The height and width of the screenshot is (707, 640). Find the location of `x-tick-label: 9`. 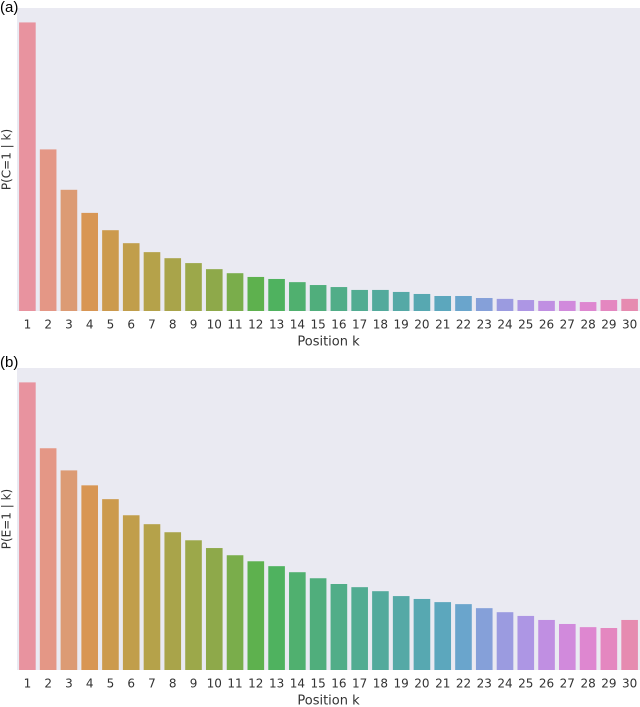

x-tick-label: 9 is located at coordinates (194, 684).